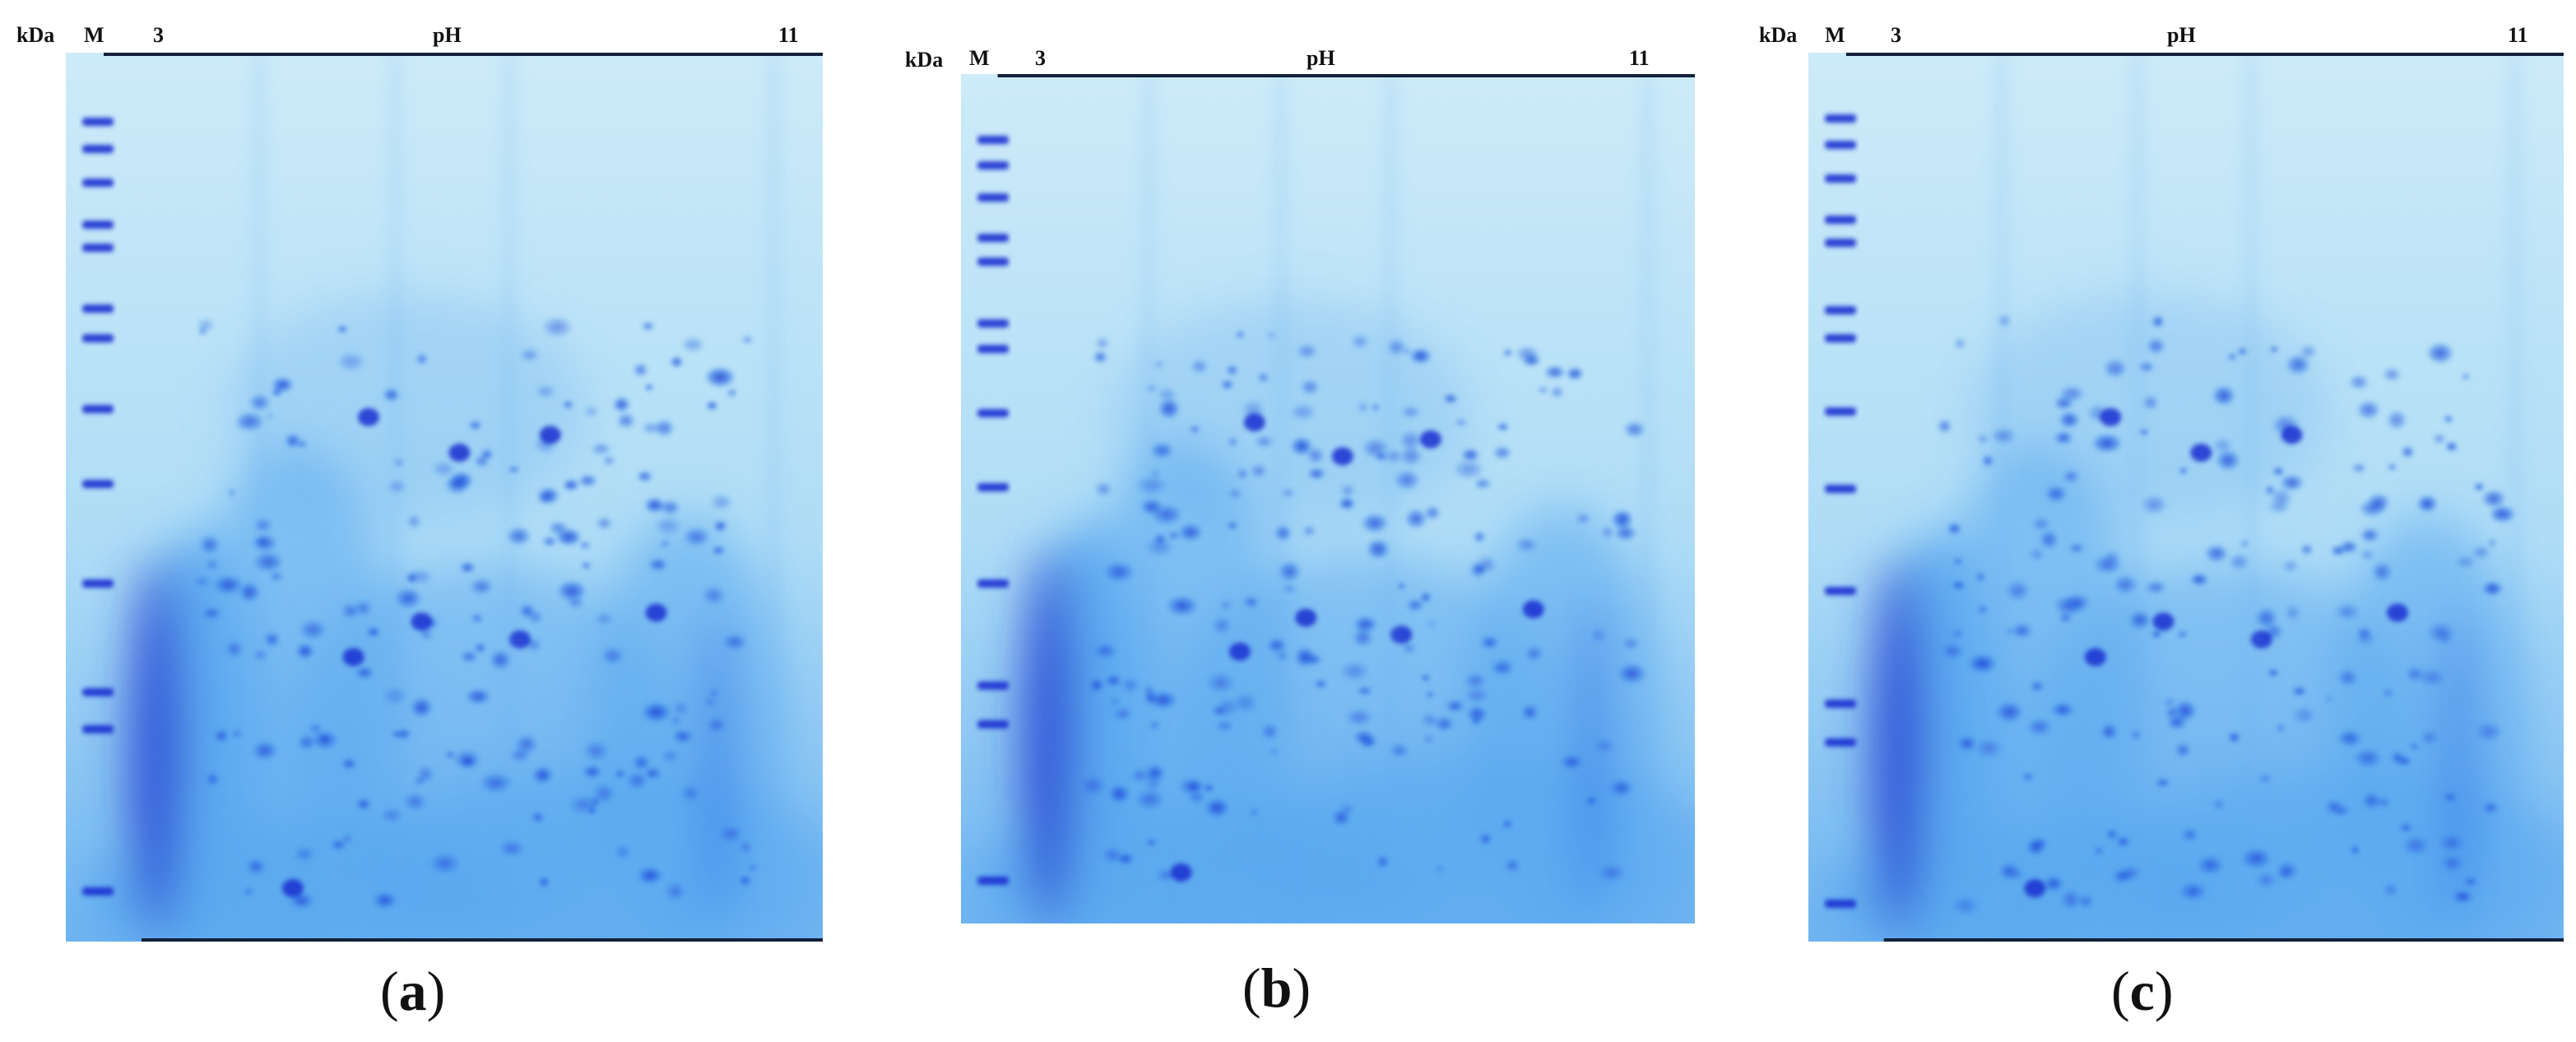 The width and height of the screenshot is (2576, 1042). What do you see at coordinates (98, 506) in the screenshot?
I see `marker-ladder` at bounding box center [98, 506].